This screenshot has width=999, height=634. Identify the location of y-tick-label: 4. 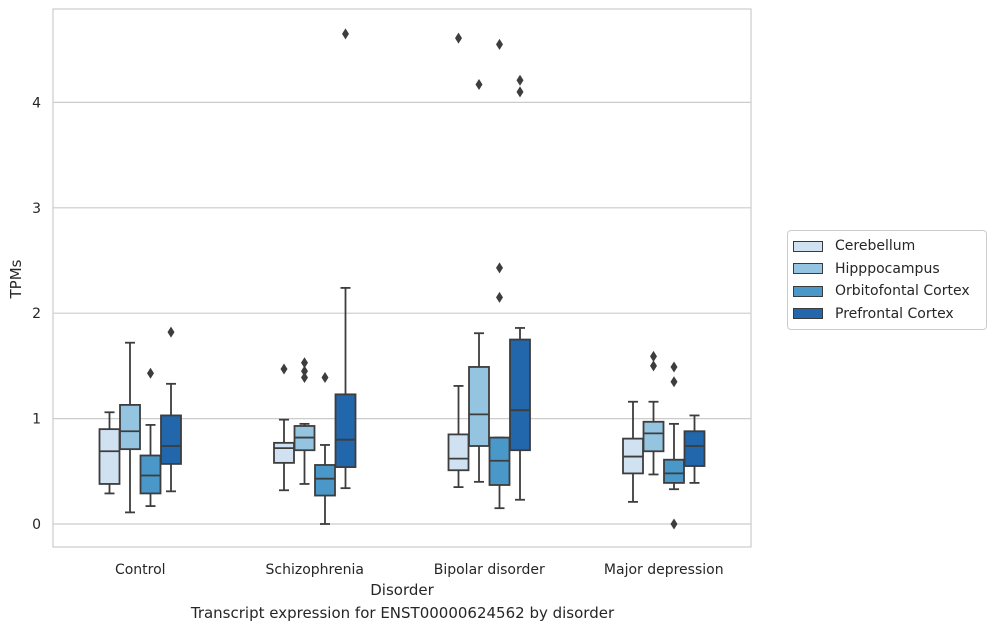
(36, 103).